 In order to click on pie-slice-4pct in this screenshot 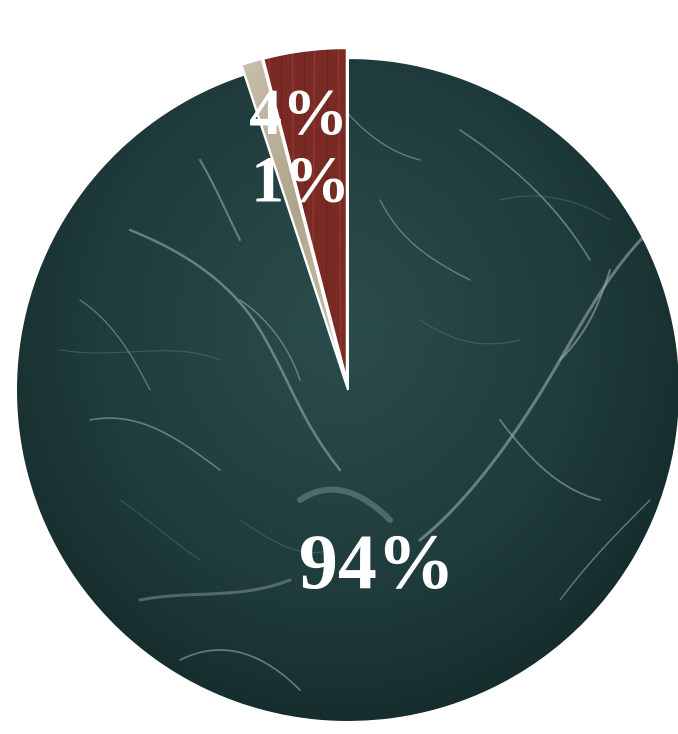, I will do `click(305, 214)`.